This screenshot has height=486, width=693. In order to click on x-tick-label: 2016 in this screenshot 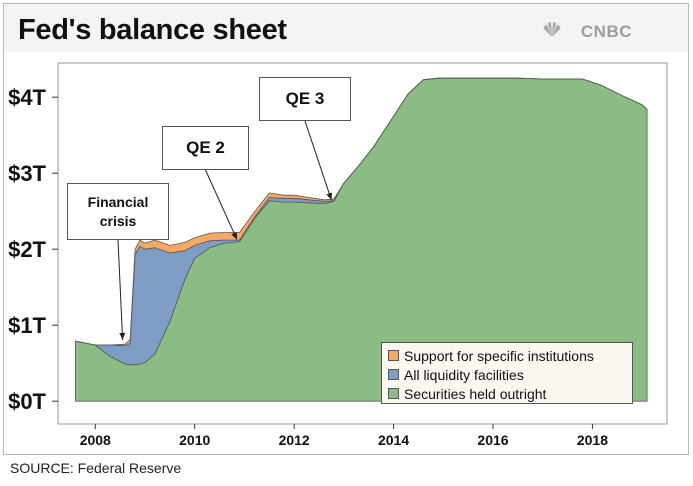, I will do `click(492, 440)`.